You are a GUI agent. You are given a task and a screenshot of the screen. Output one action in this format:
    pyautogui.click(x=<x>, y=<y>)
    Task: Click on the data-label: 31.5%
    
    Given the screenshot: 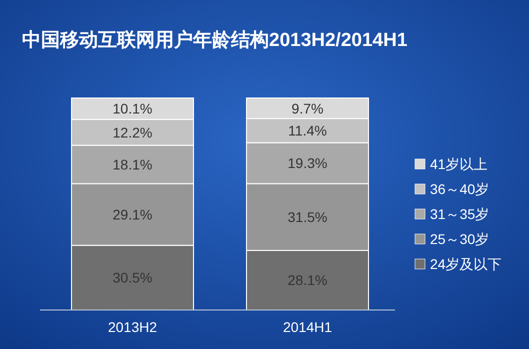 What is the action you would take?
    pyautogui.click(x=308, y=217)
    